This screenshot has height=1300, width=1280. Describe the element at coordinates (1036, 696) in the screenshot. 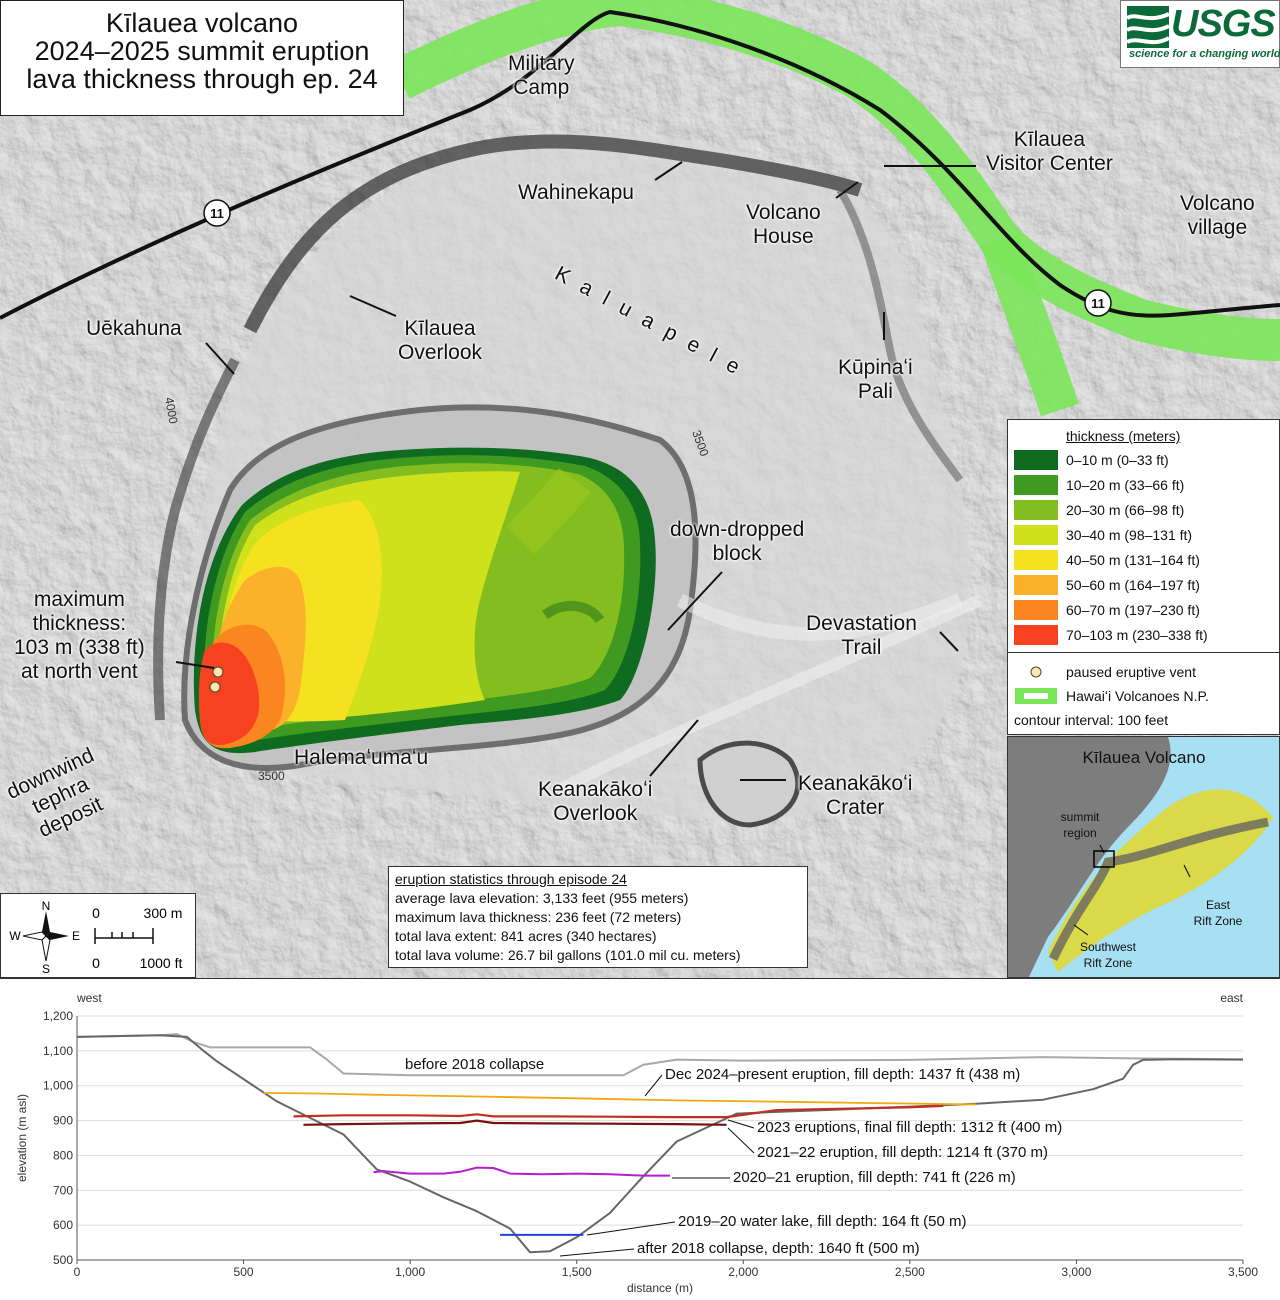

I see `park-boundary-icon` at that location.